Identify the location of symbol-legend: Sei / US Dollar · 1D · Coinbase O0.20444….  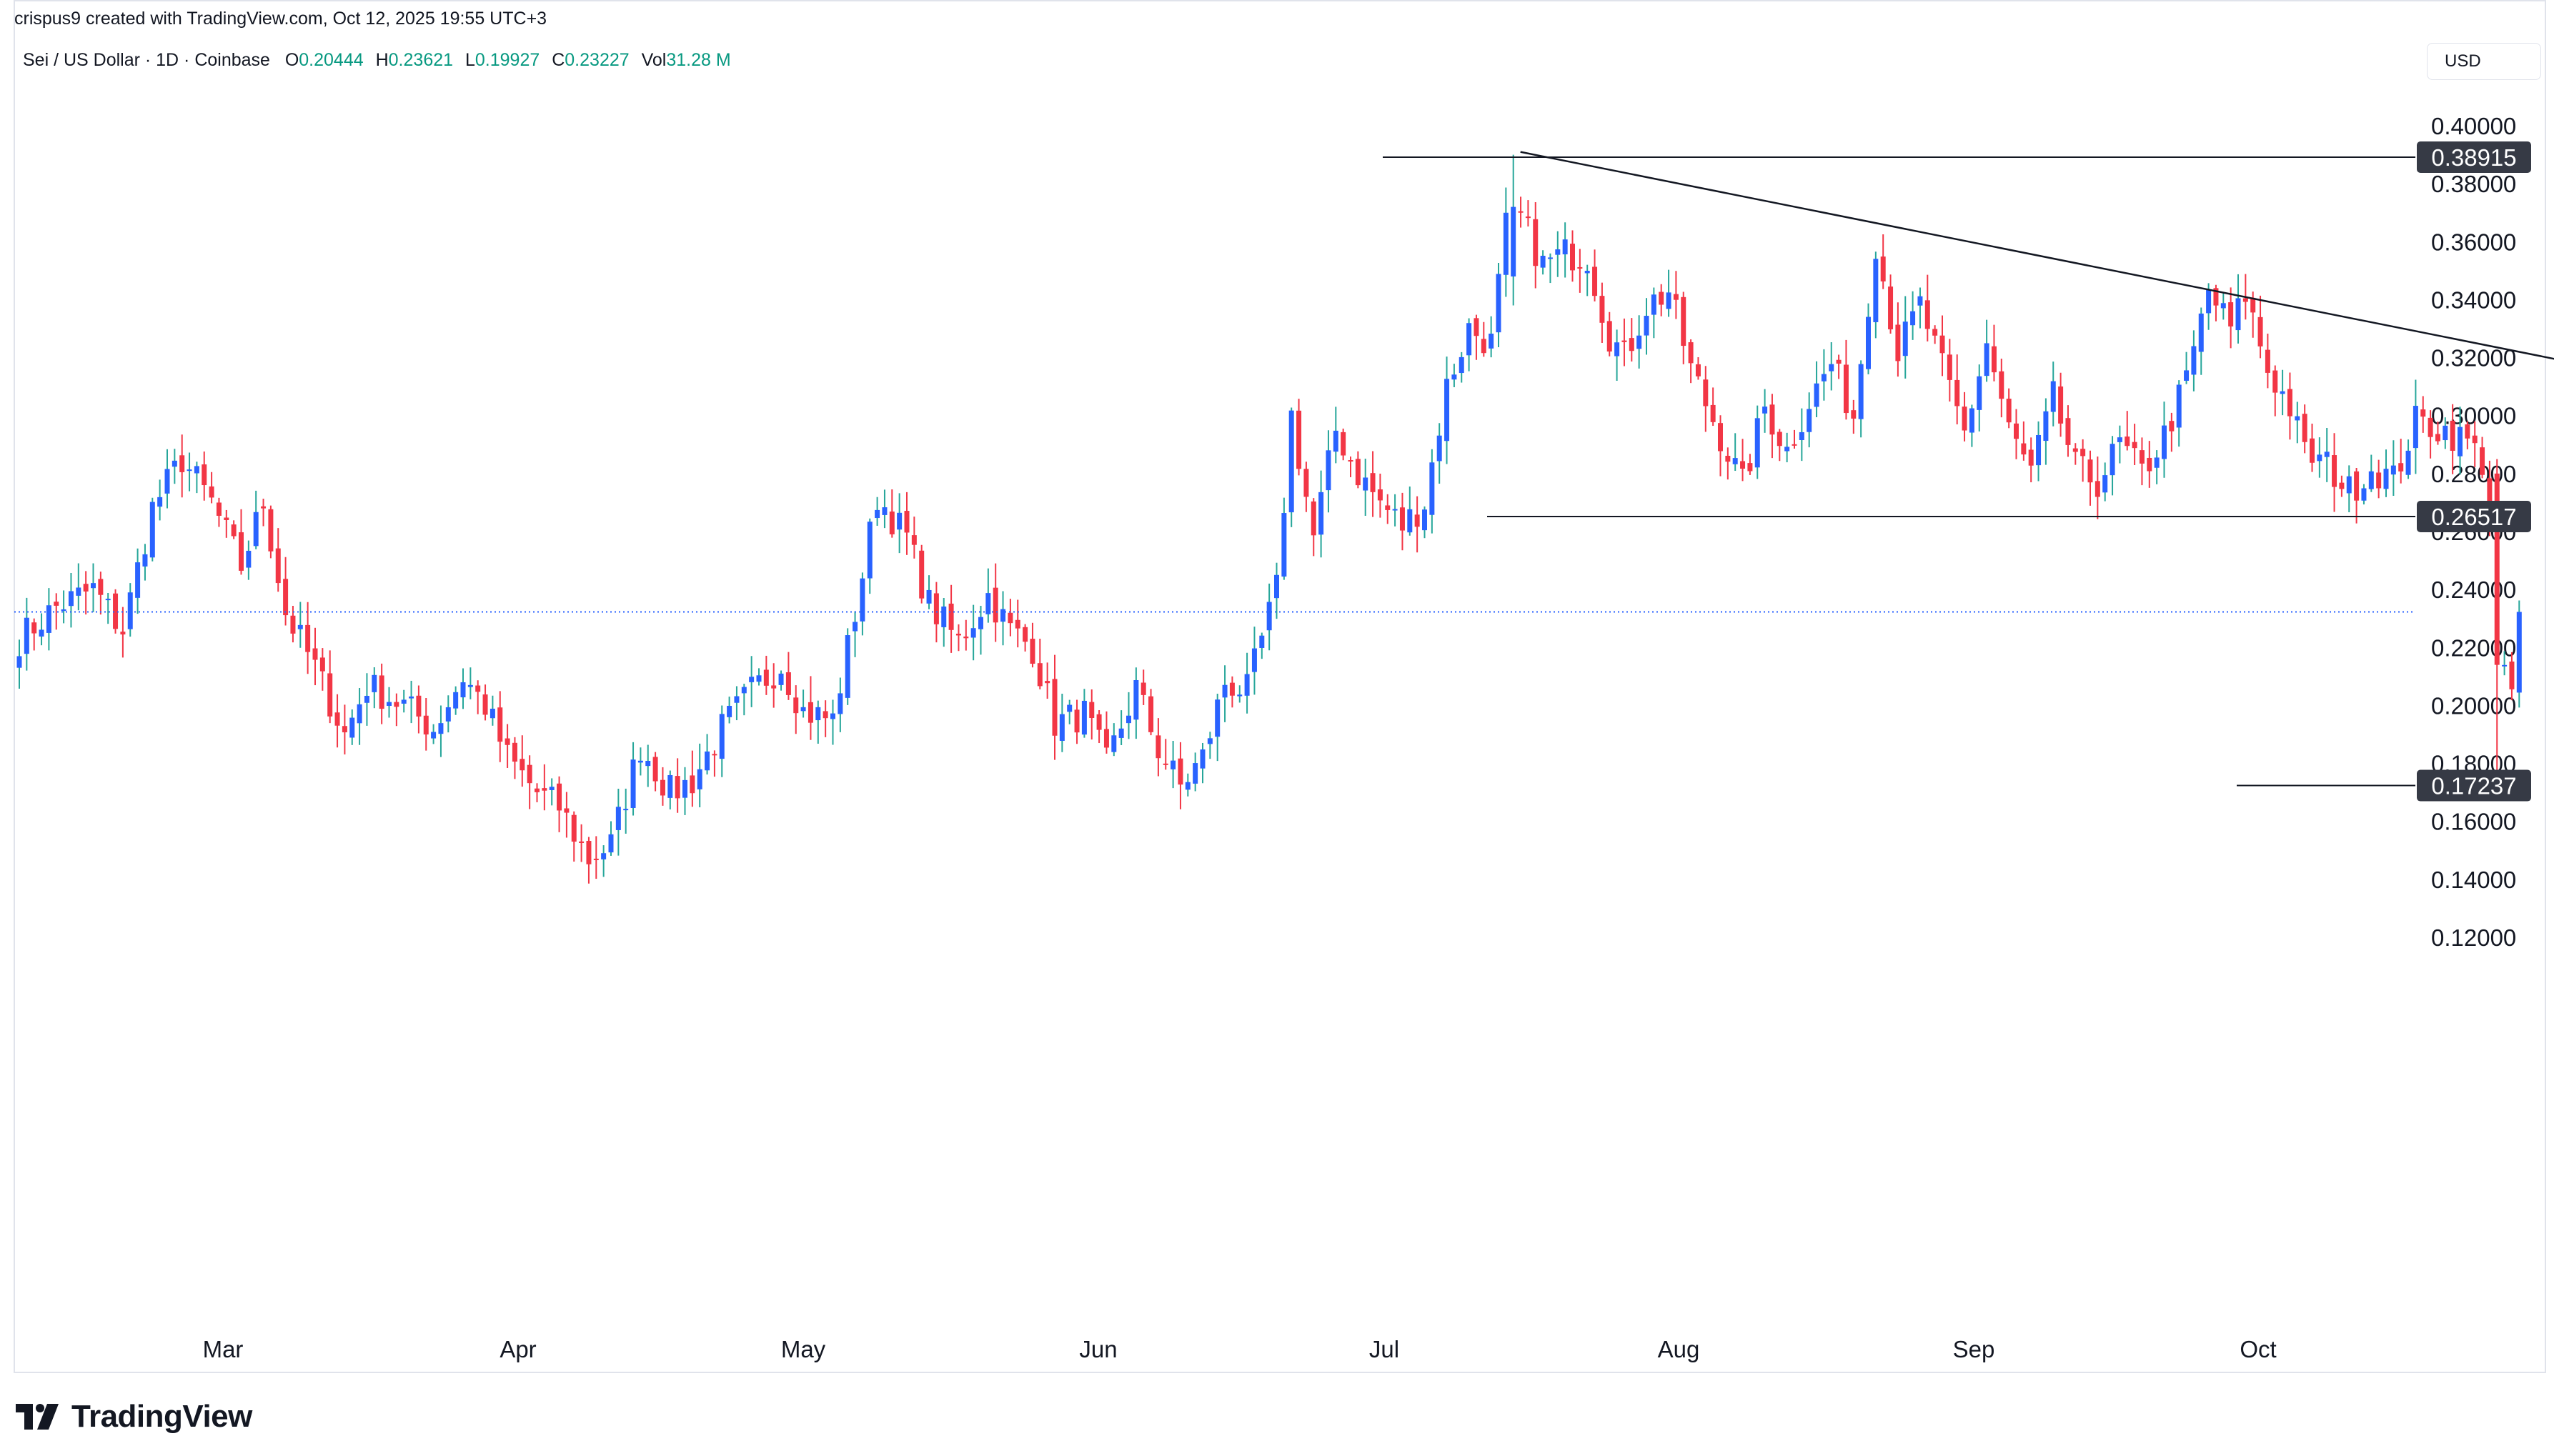
(381, 60).